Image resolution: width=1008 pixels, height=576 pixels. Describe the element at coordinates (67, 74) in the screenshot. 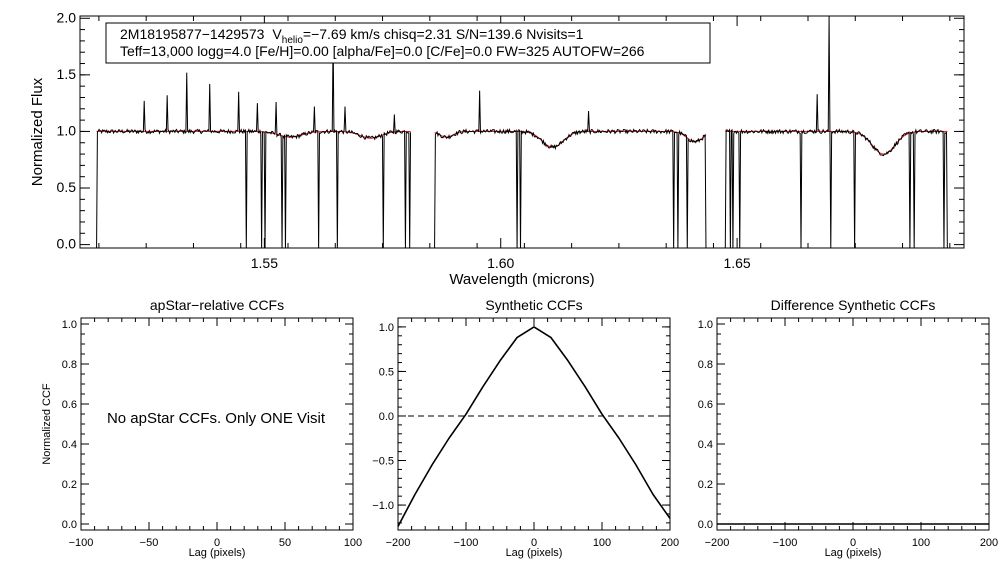

I see `y-tick-label: 1.5` at that location.